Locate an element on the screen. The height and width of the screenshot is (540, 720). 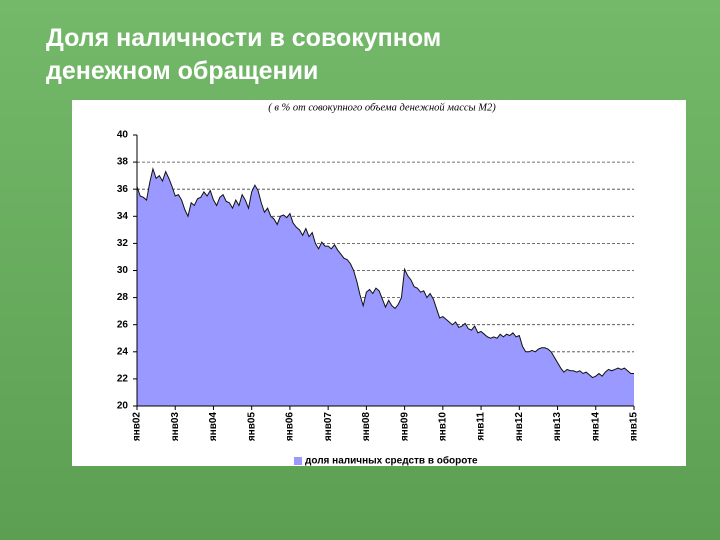
x-tick-label: янв06 is located at coordinates (290, 427).